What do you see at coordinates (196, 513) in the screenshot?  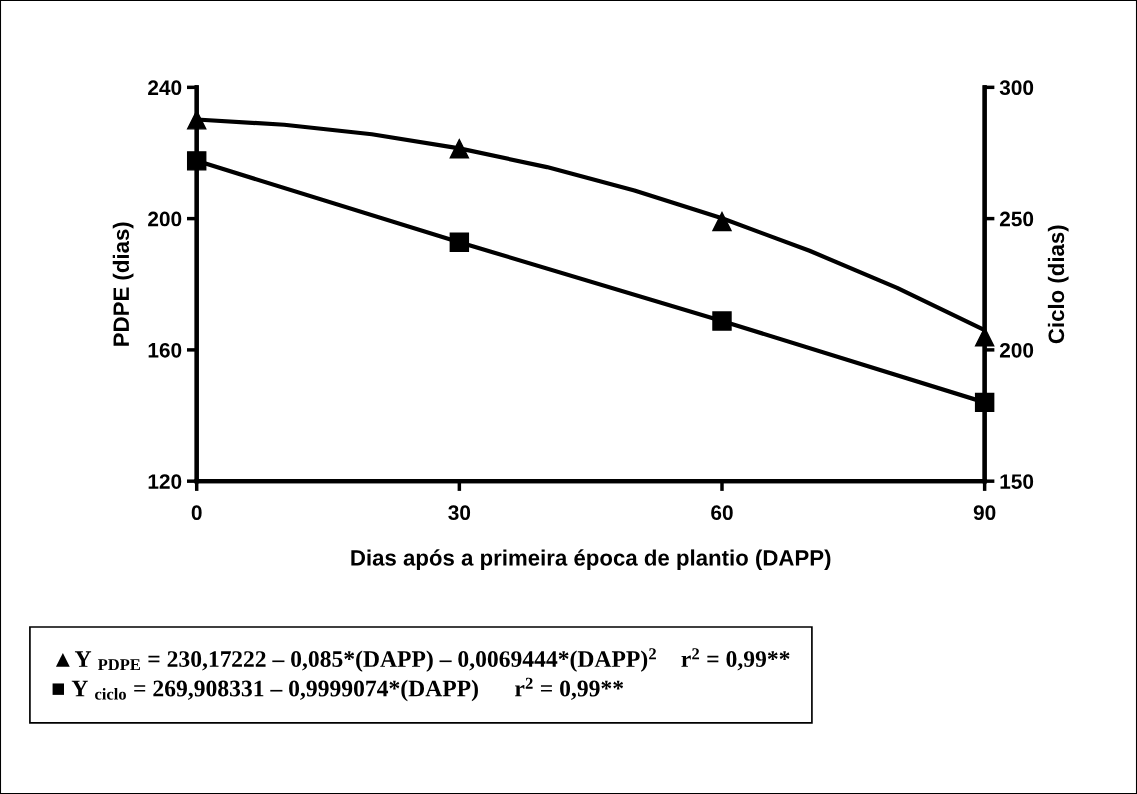 I see `x-tick-label: 0` at bounding box center [196, 513].